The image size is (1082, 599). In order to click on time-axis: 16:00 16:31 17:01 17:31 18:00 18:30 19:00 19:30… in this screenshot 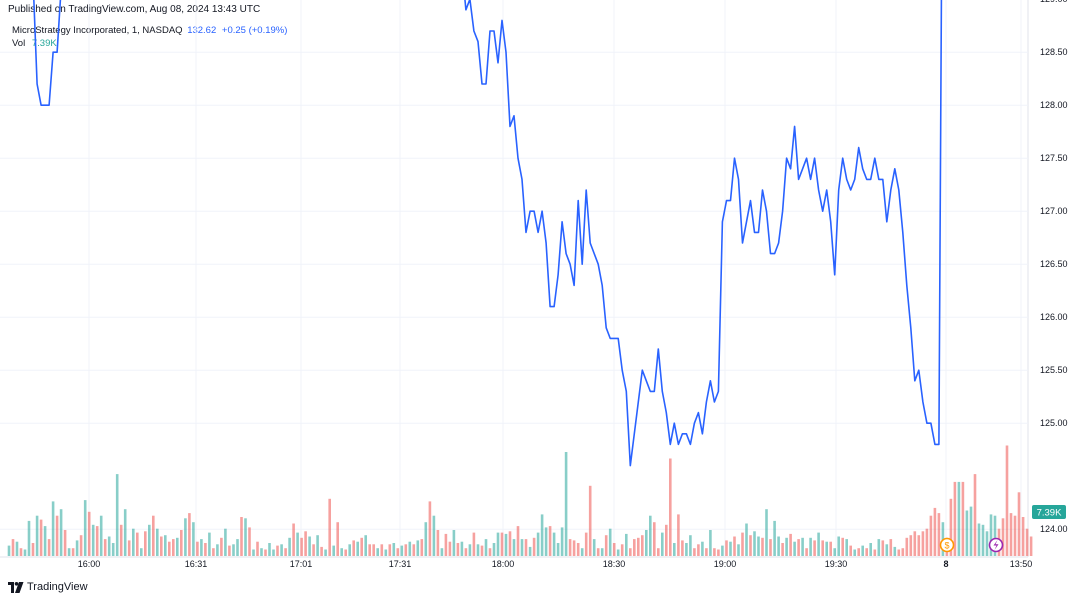, I will do `click(555, 564)`.